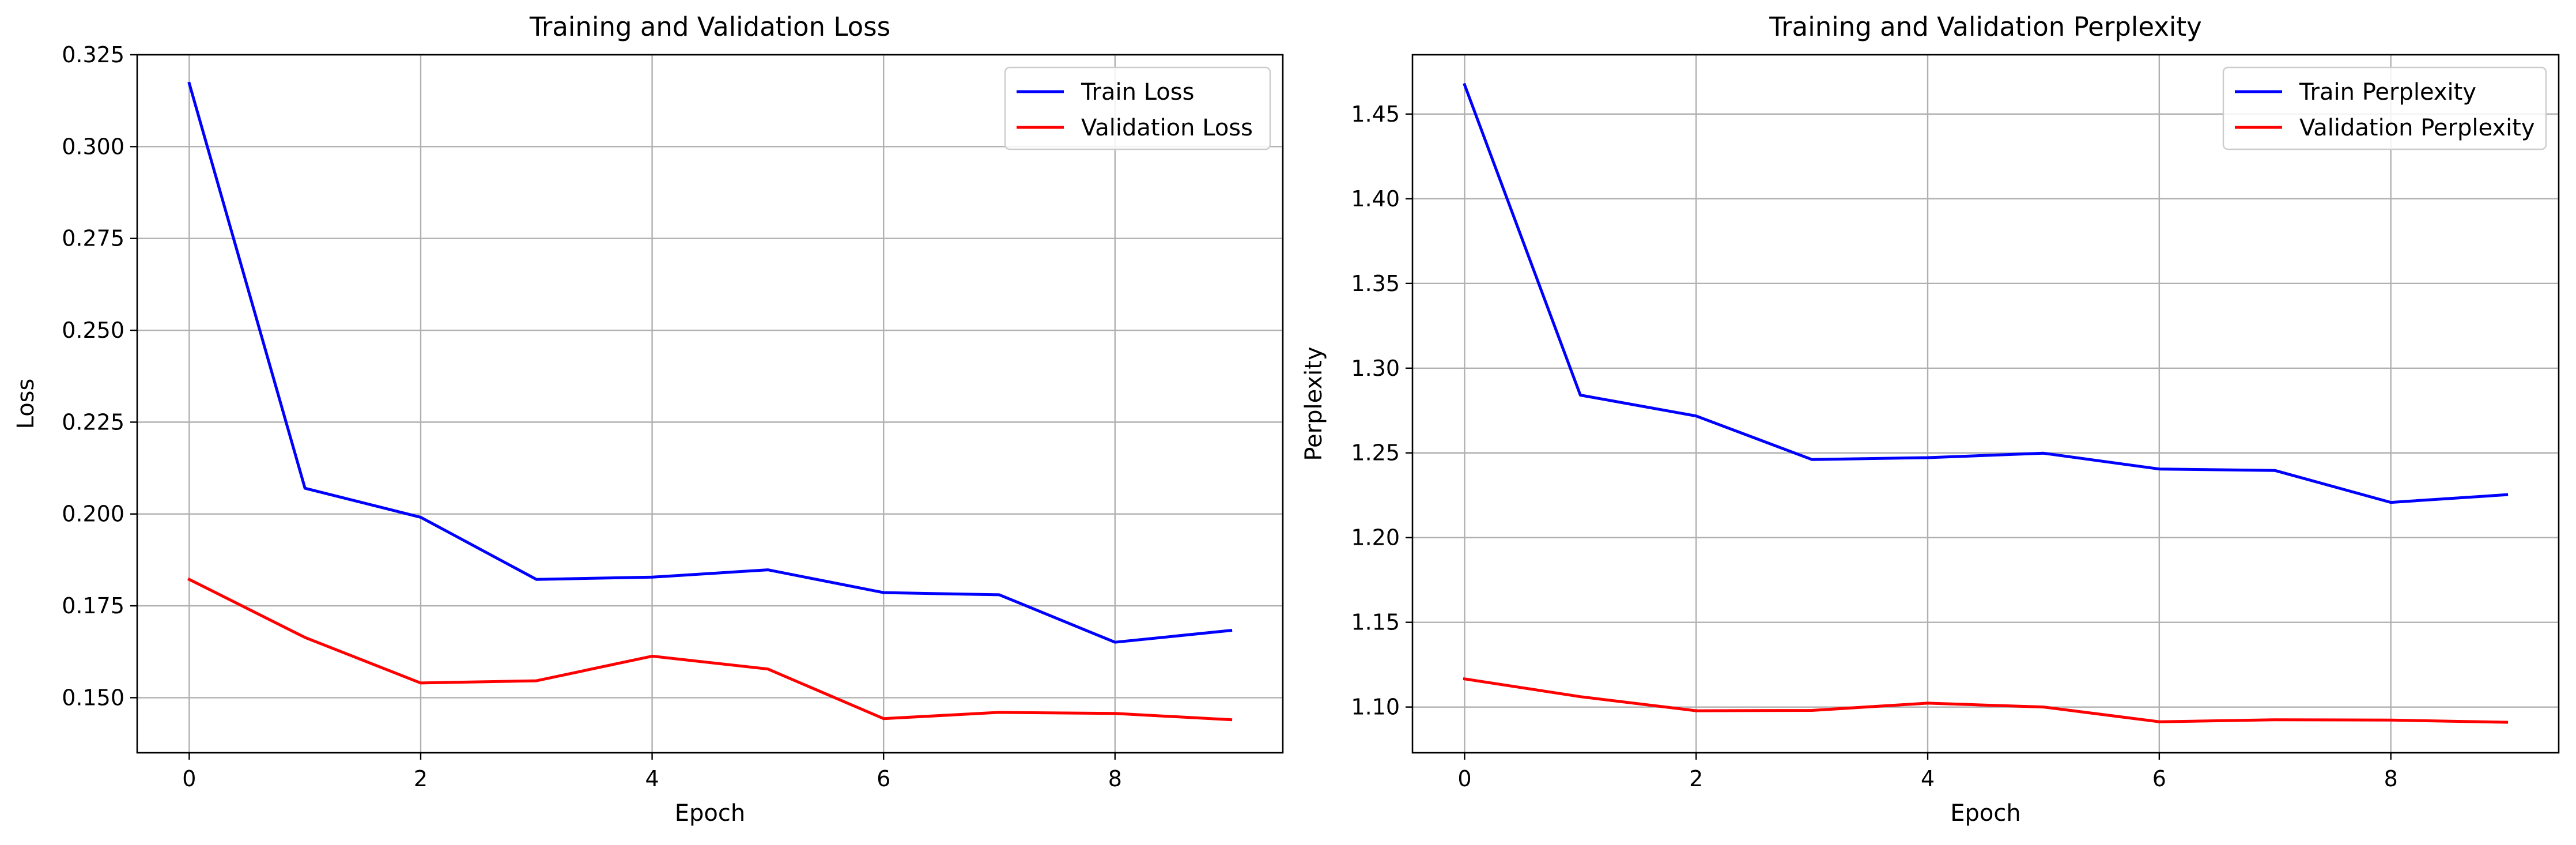  I want to click on series-line-validation-perplexity, so click(1986, 700).